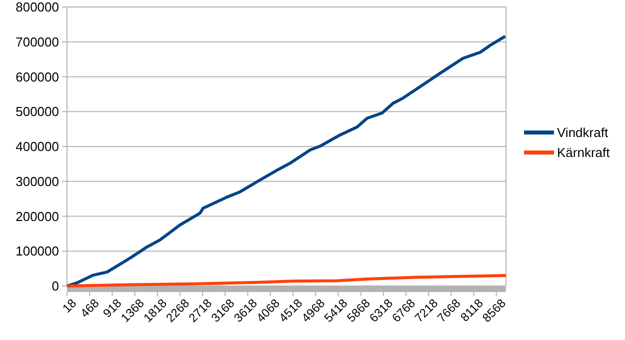 The image size is (625, 340). I want to click on y-tick-label: 600000, so click(37, 76).